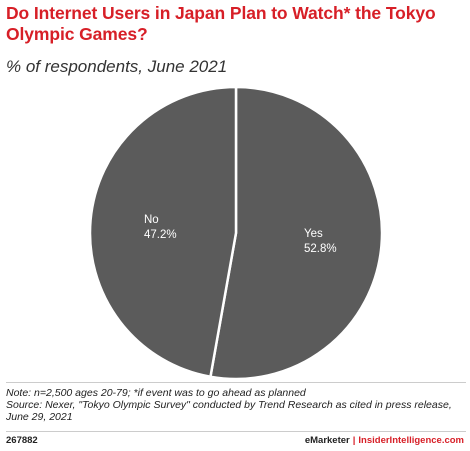 The height and width of the screenshot is (451, 470). I want to click on brand-insider-intelligence: InsiderIntelligence.com, so click(411, 440).